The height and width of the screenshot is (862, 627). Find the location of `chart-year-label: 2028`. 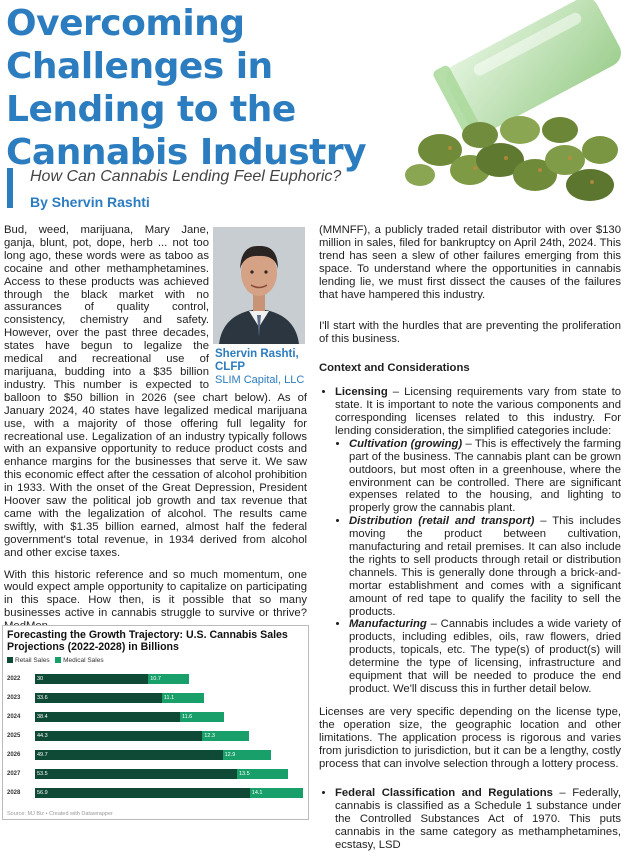

chart-year-label: 2028 is located at coordinates (14, 793).